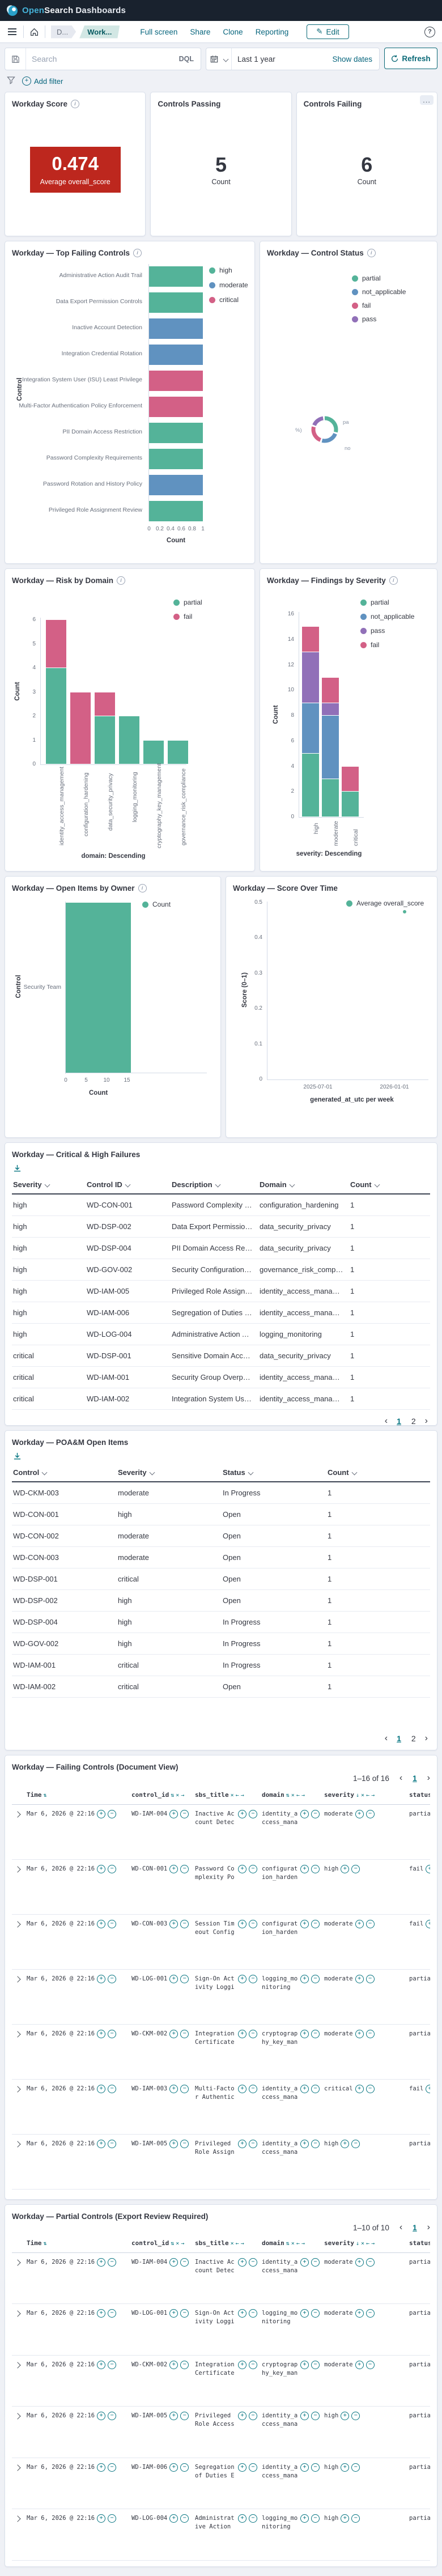 The image size is (442, 2576). Describe the element at coordinates (350, 779) in the screenshot. I see `bar-segment-fail-critical` at that location.